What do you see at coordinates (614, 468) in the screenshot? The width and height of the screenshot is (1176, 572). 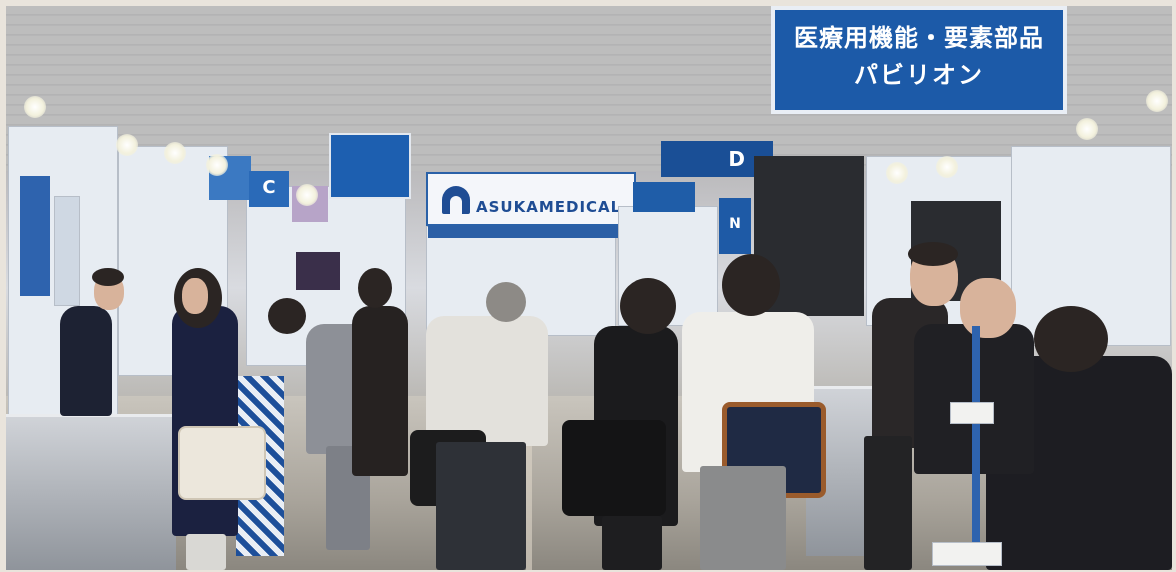 I see `black-messenger-bag` at bounding box center [614, 468].